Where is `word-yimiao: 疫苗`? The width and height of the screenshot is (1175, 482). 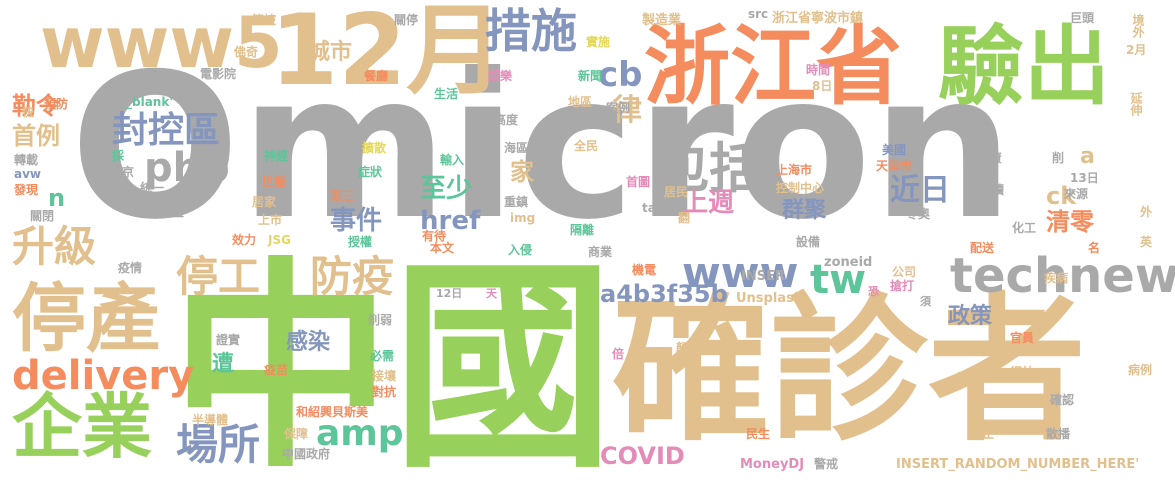 word-yimiao: 疫苗 is located at coordinates (276, 370).